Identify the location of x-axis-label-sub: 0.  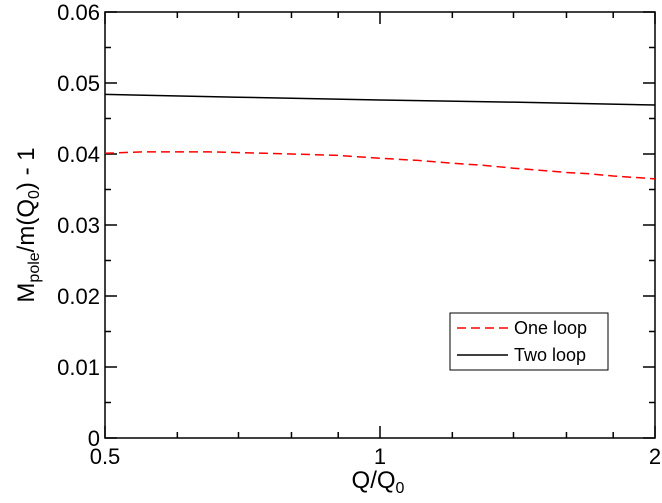
(400, 488).